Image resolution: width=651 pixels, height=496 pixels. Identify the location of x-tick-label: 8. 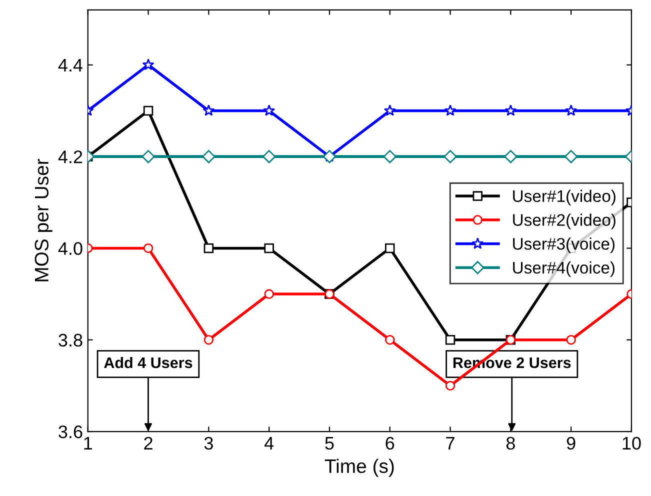
(510, 443).